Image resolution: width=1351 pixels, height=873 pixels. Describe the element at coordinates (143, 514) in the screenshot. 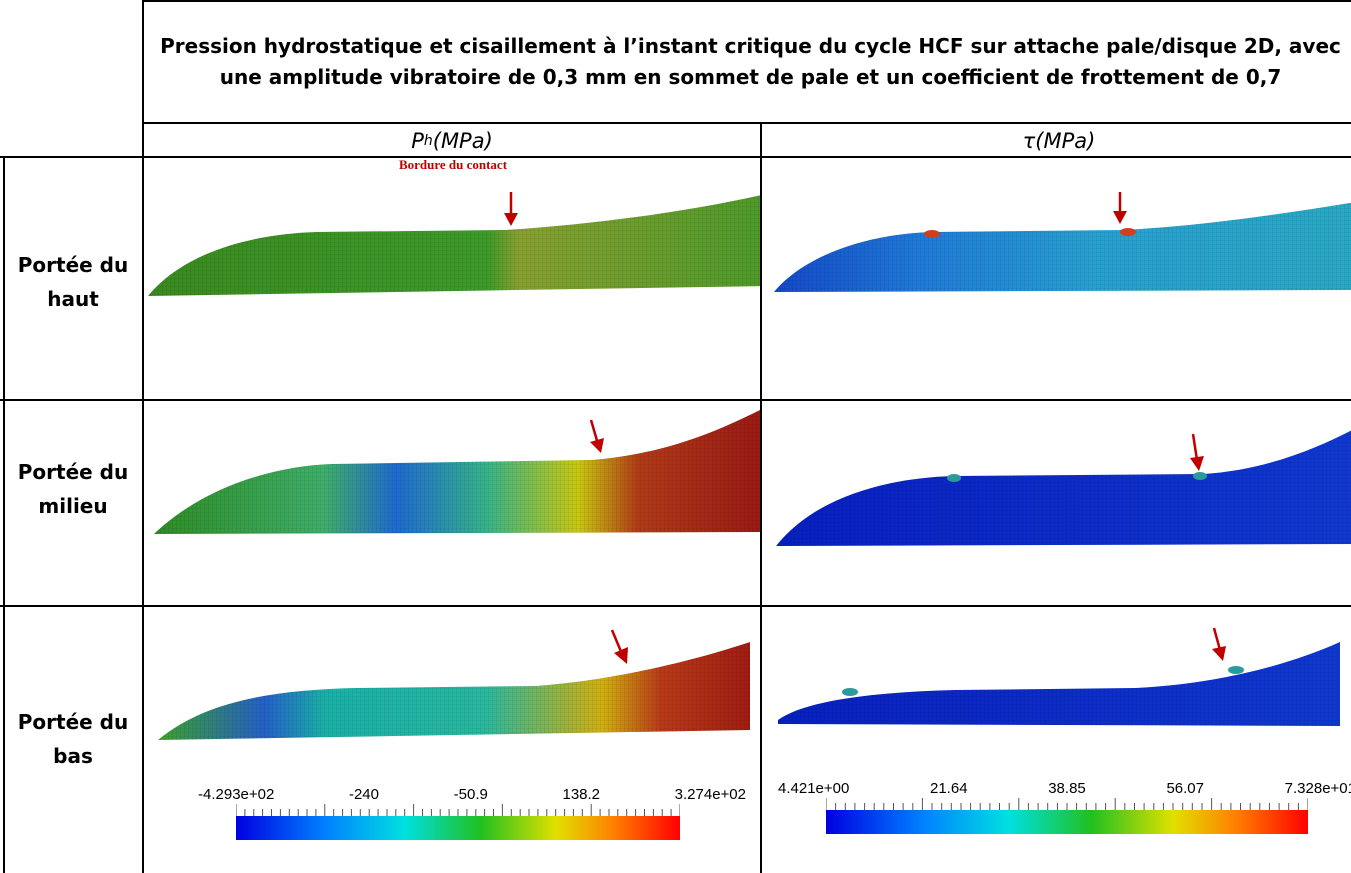

I see `label-column-separator` at that location.